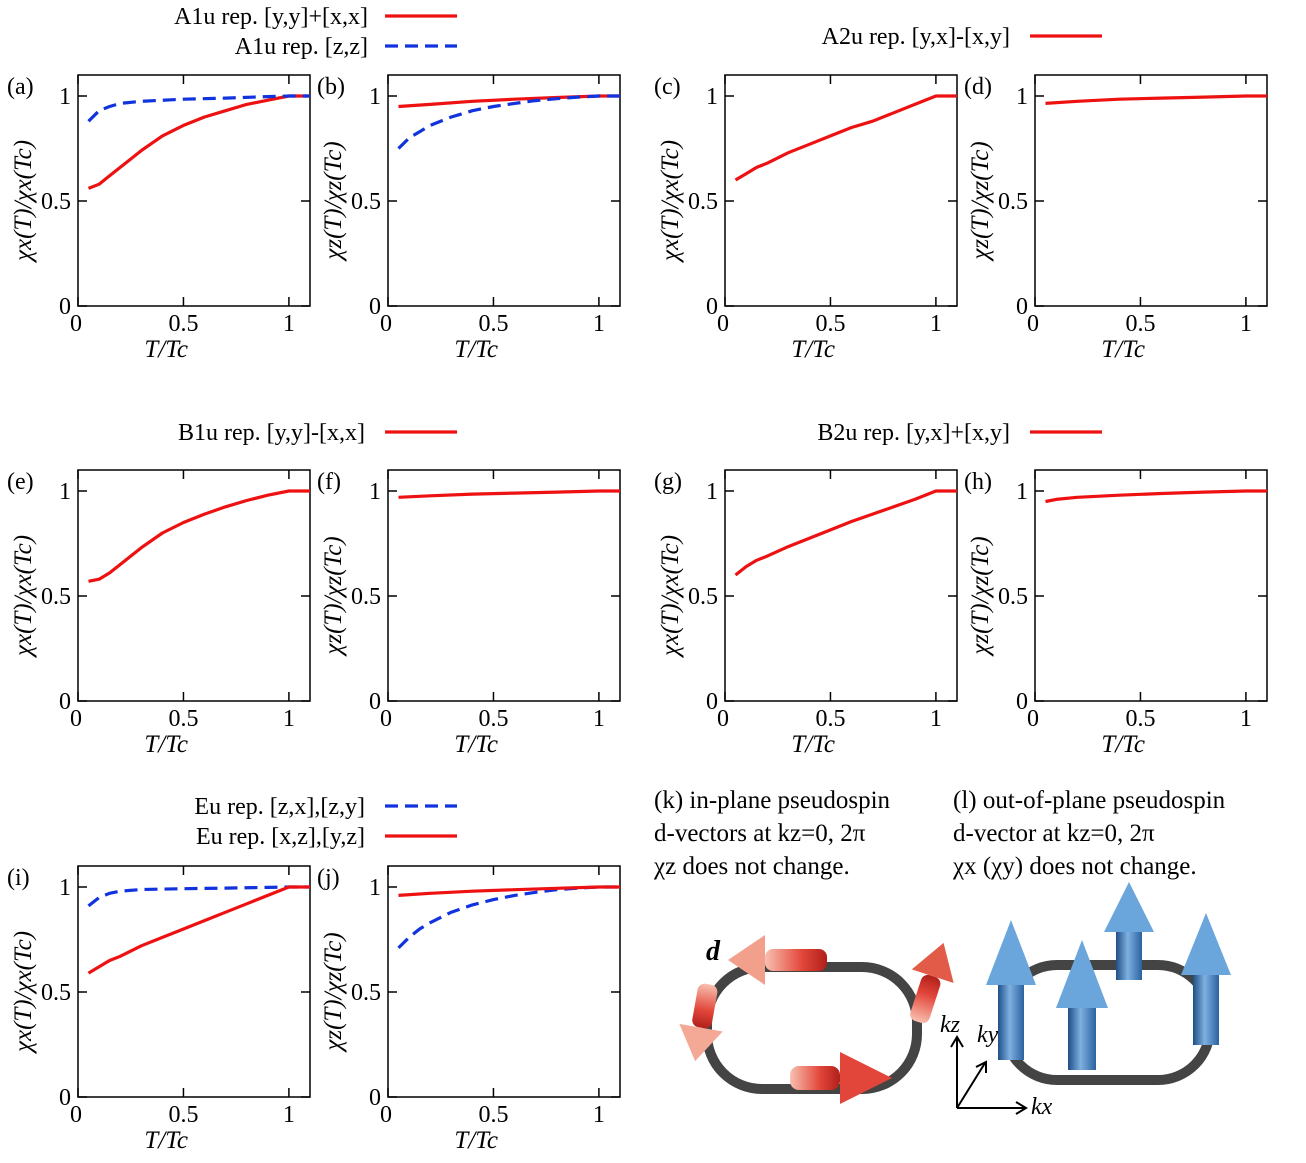  What do you see at coordinates (18, 878) in the screenshot?
I see `panel-label: (i)` at bounding box center [18, 878].